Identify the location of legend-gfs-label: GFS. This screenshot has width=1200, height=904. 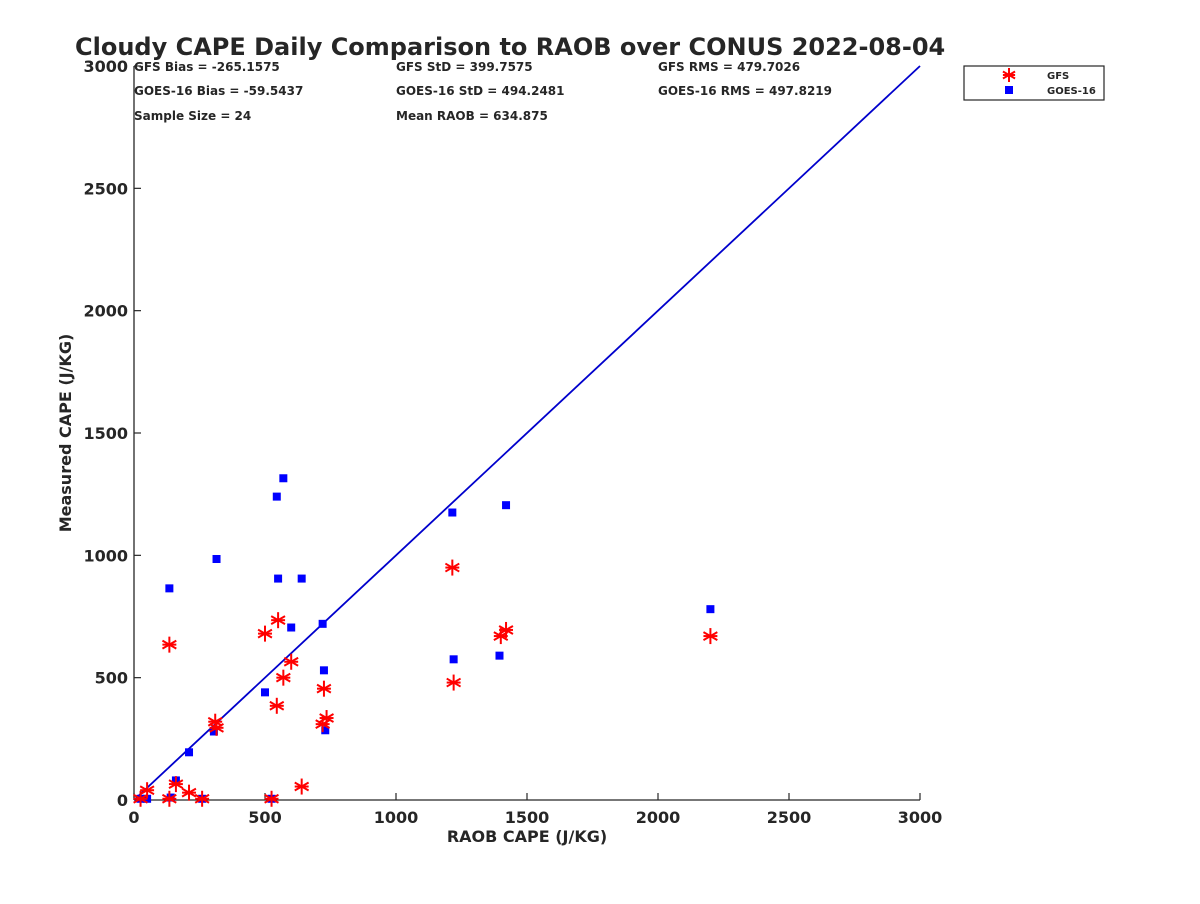
(1058, 76).